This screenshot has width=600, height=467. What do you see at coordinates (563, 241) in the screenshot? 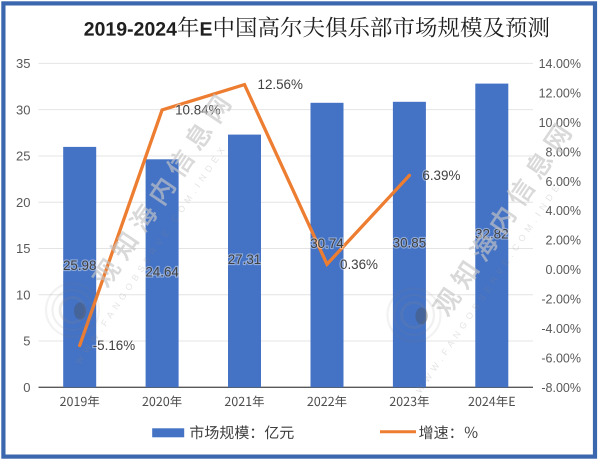
I see `svg-text: 2.00%` at bounding box center [563, 241].